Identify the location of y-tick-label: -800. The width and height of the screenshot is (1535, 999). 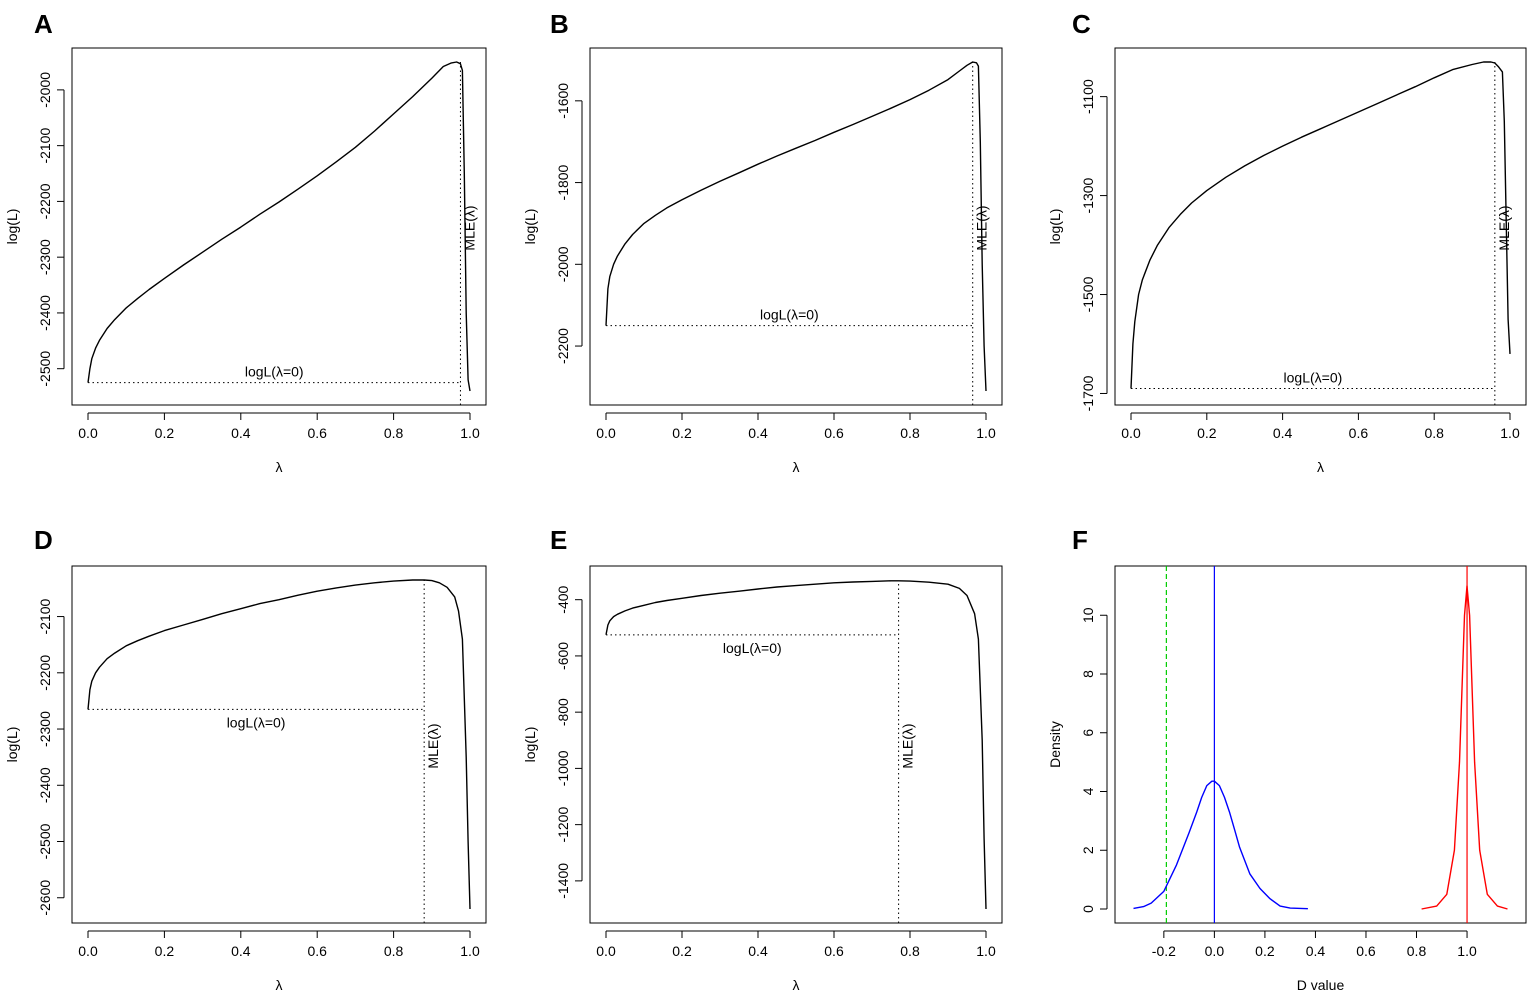
(563, 712).